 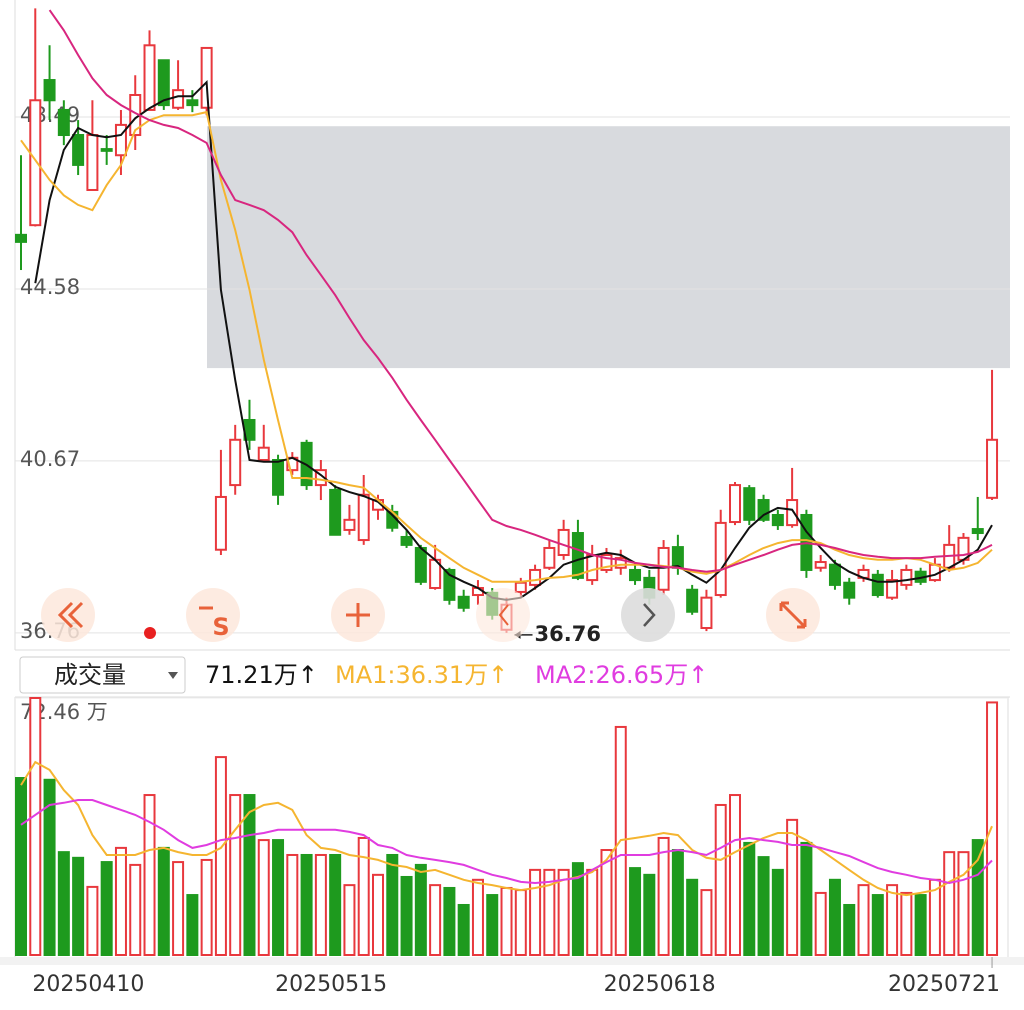 What do you see at coordinates (88, 984) in the screenshot?
I see `x-tick-label: 20250410` at bounding box center [88, 984].